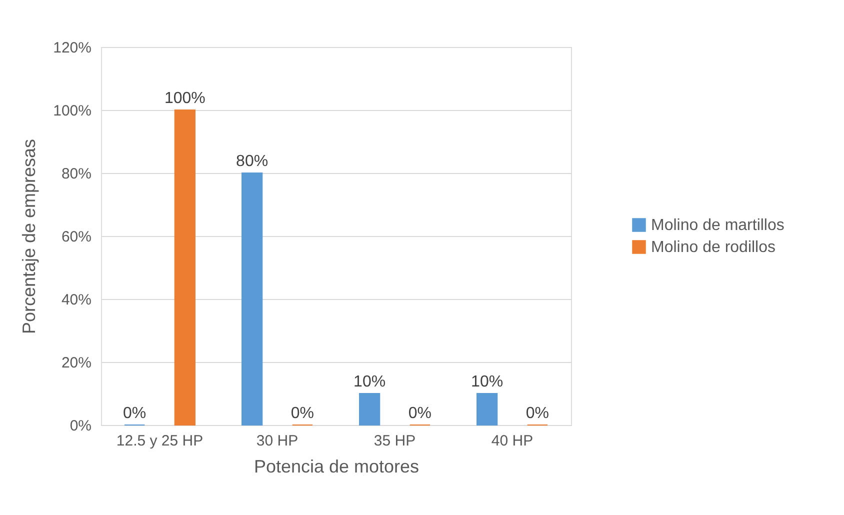  I want to click on y-tick-label: 60%, so click(76, 237).